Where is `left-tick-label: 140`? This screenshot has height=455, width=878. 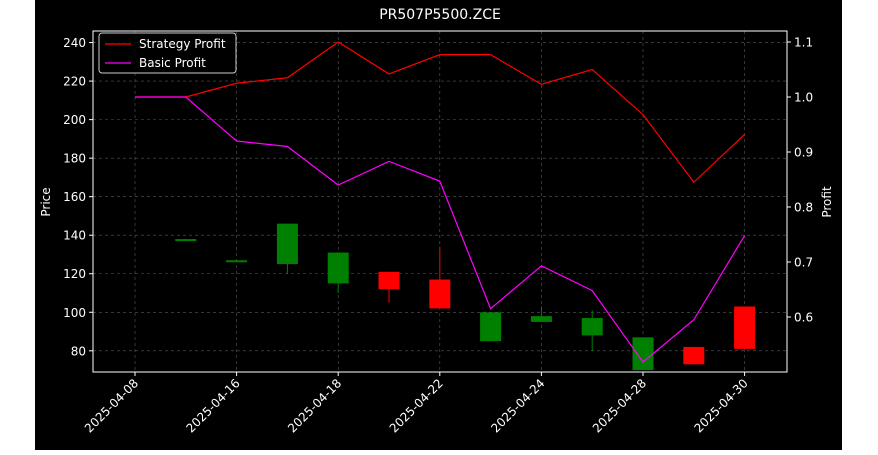
left-tick-label: 140 is located at coordinates (74, 236).